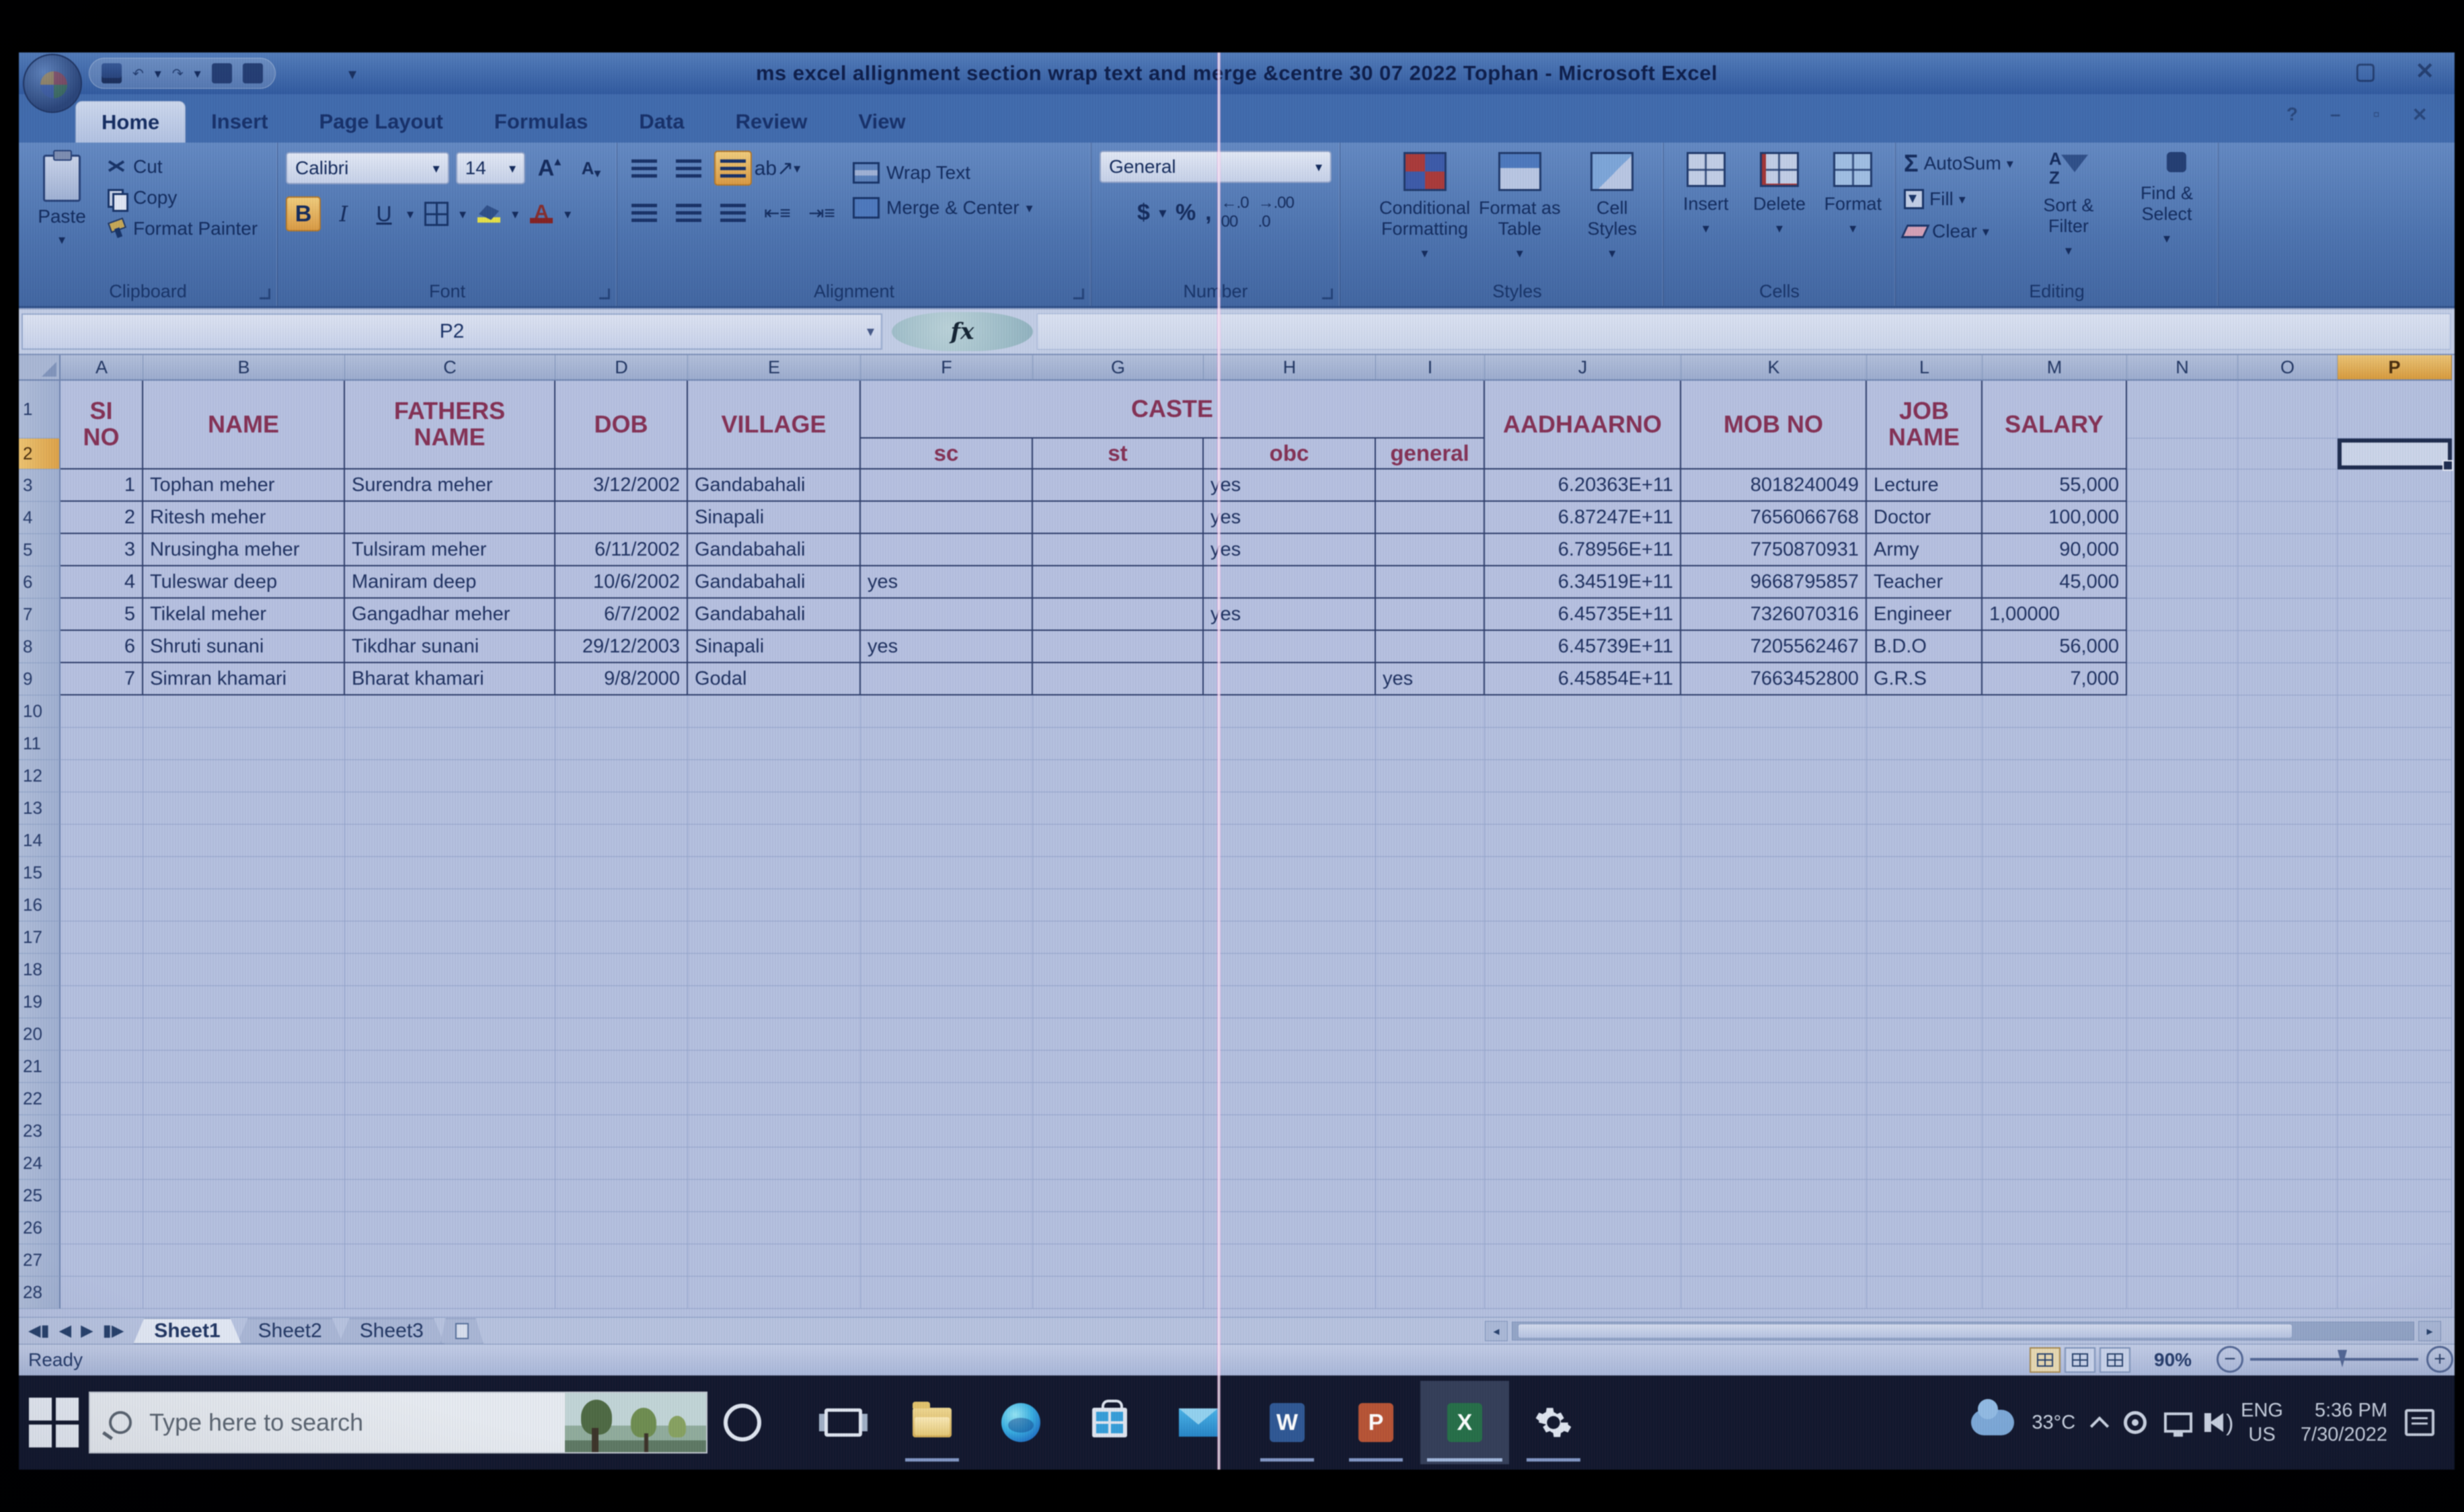 The image size is (2464, 1512). I want to click on cell-st, so click(1118, 679).